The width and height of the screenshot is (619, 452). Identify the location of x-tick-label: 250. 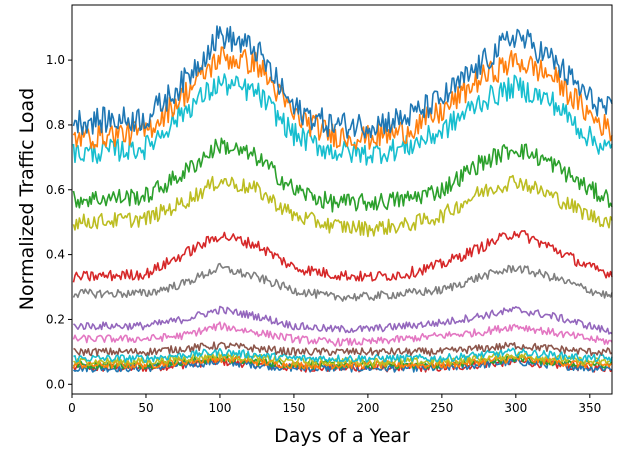
(441, 408).